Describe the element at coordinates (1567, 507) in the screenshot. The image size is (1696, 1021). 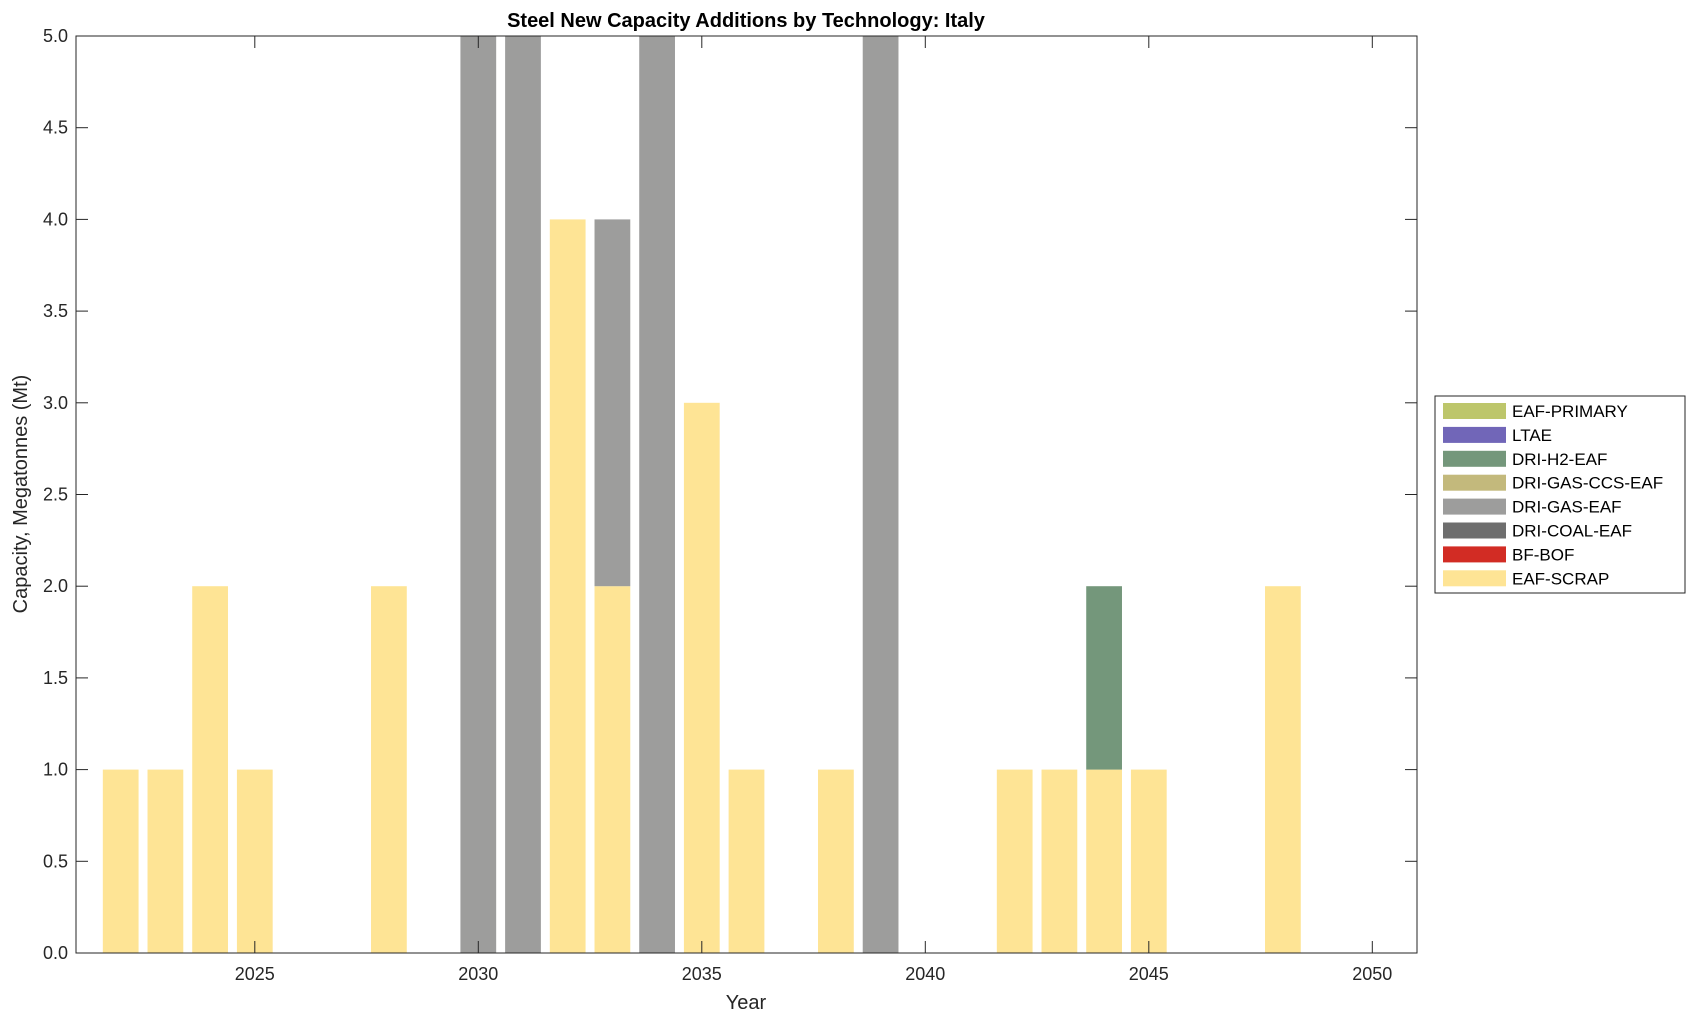
I see `legend-label: DRI-GAS-EAF` at that location.